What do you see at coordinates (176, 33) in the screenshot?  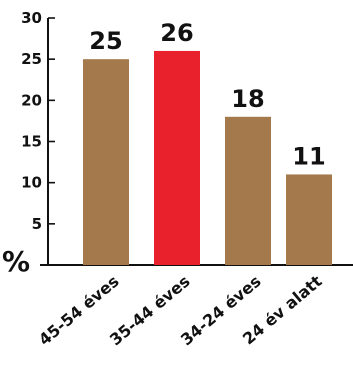 I see `bar-value-label: 26` at bounding box center [176, 33].